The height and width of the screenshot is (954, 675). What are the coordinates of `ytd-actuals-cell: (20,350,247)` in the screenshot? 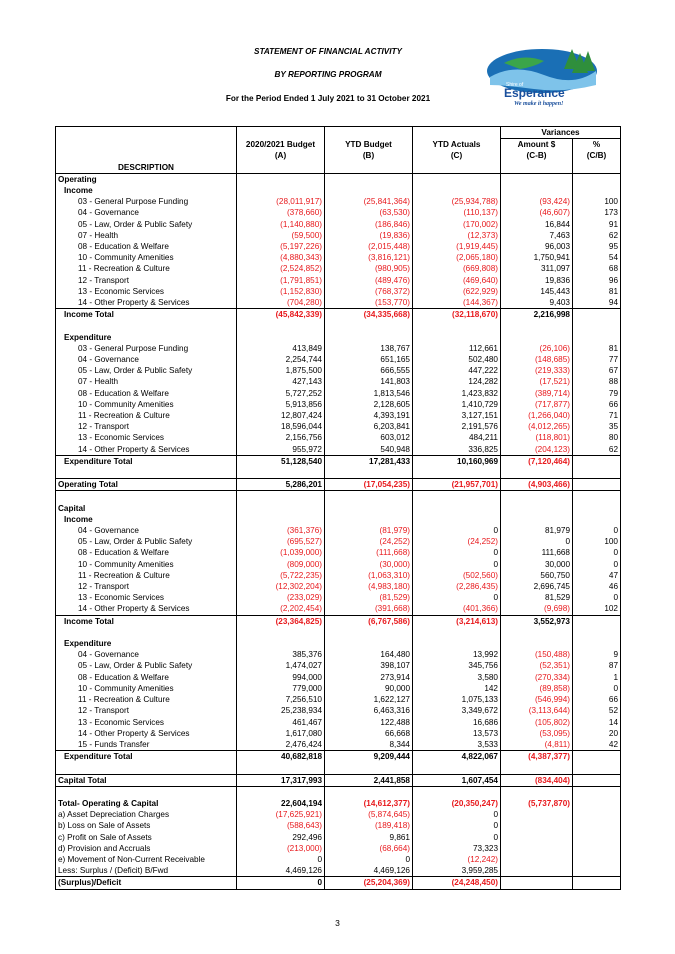 It's located at (456, 803).